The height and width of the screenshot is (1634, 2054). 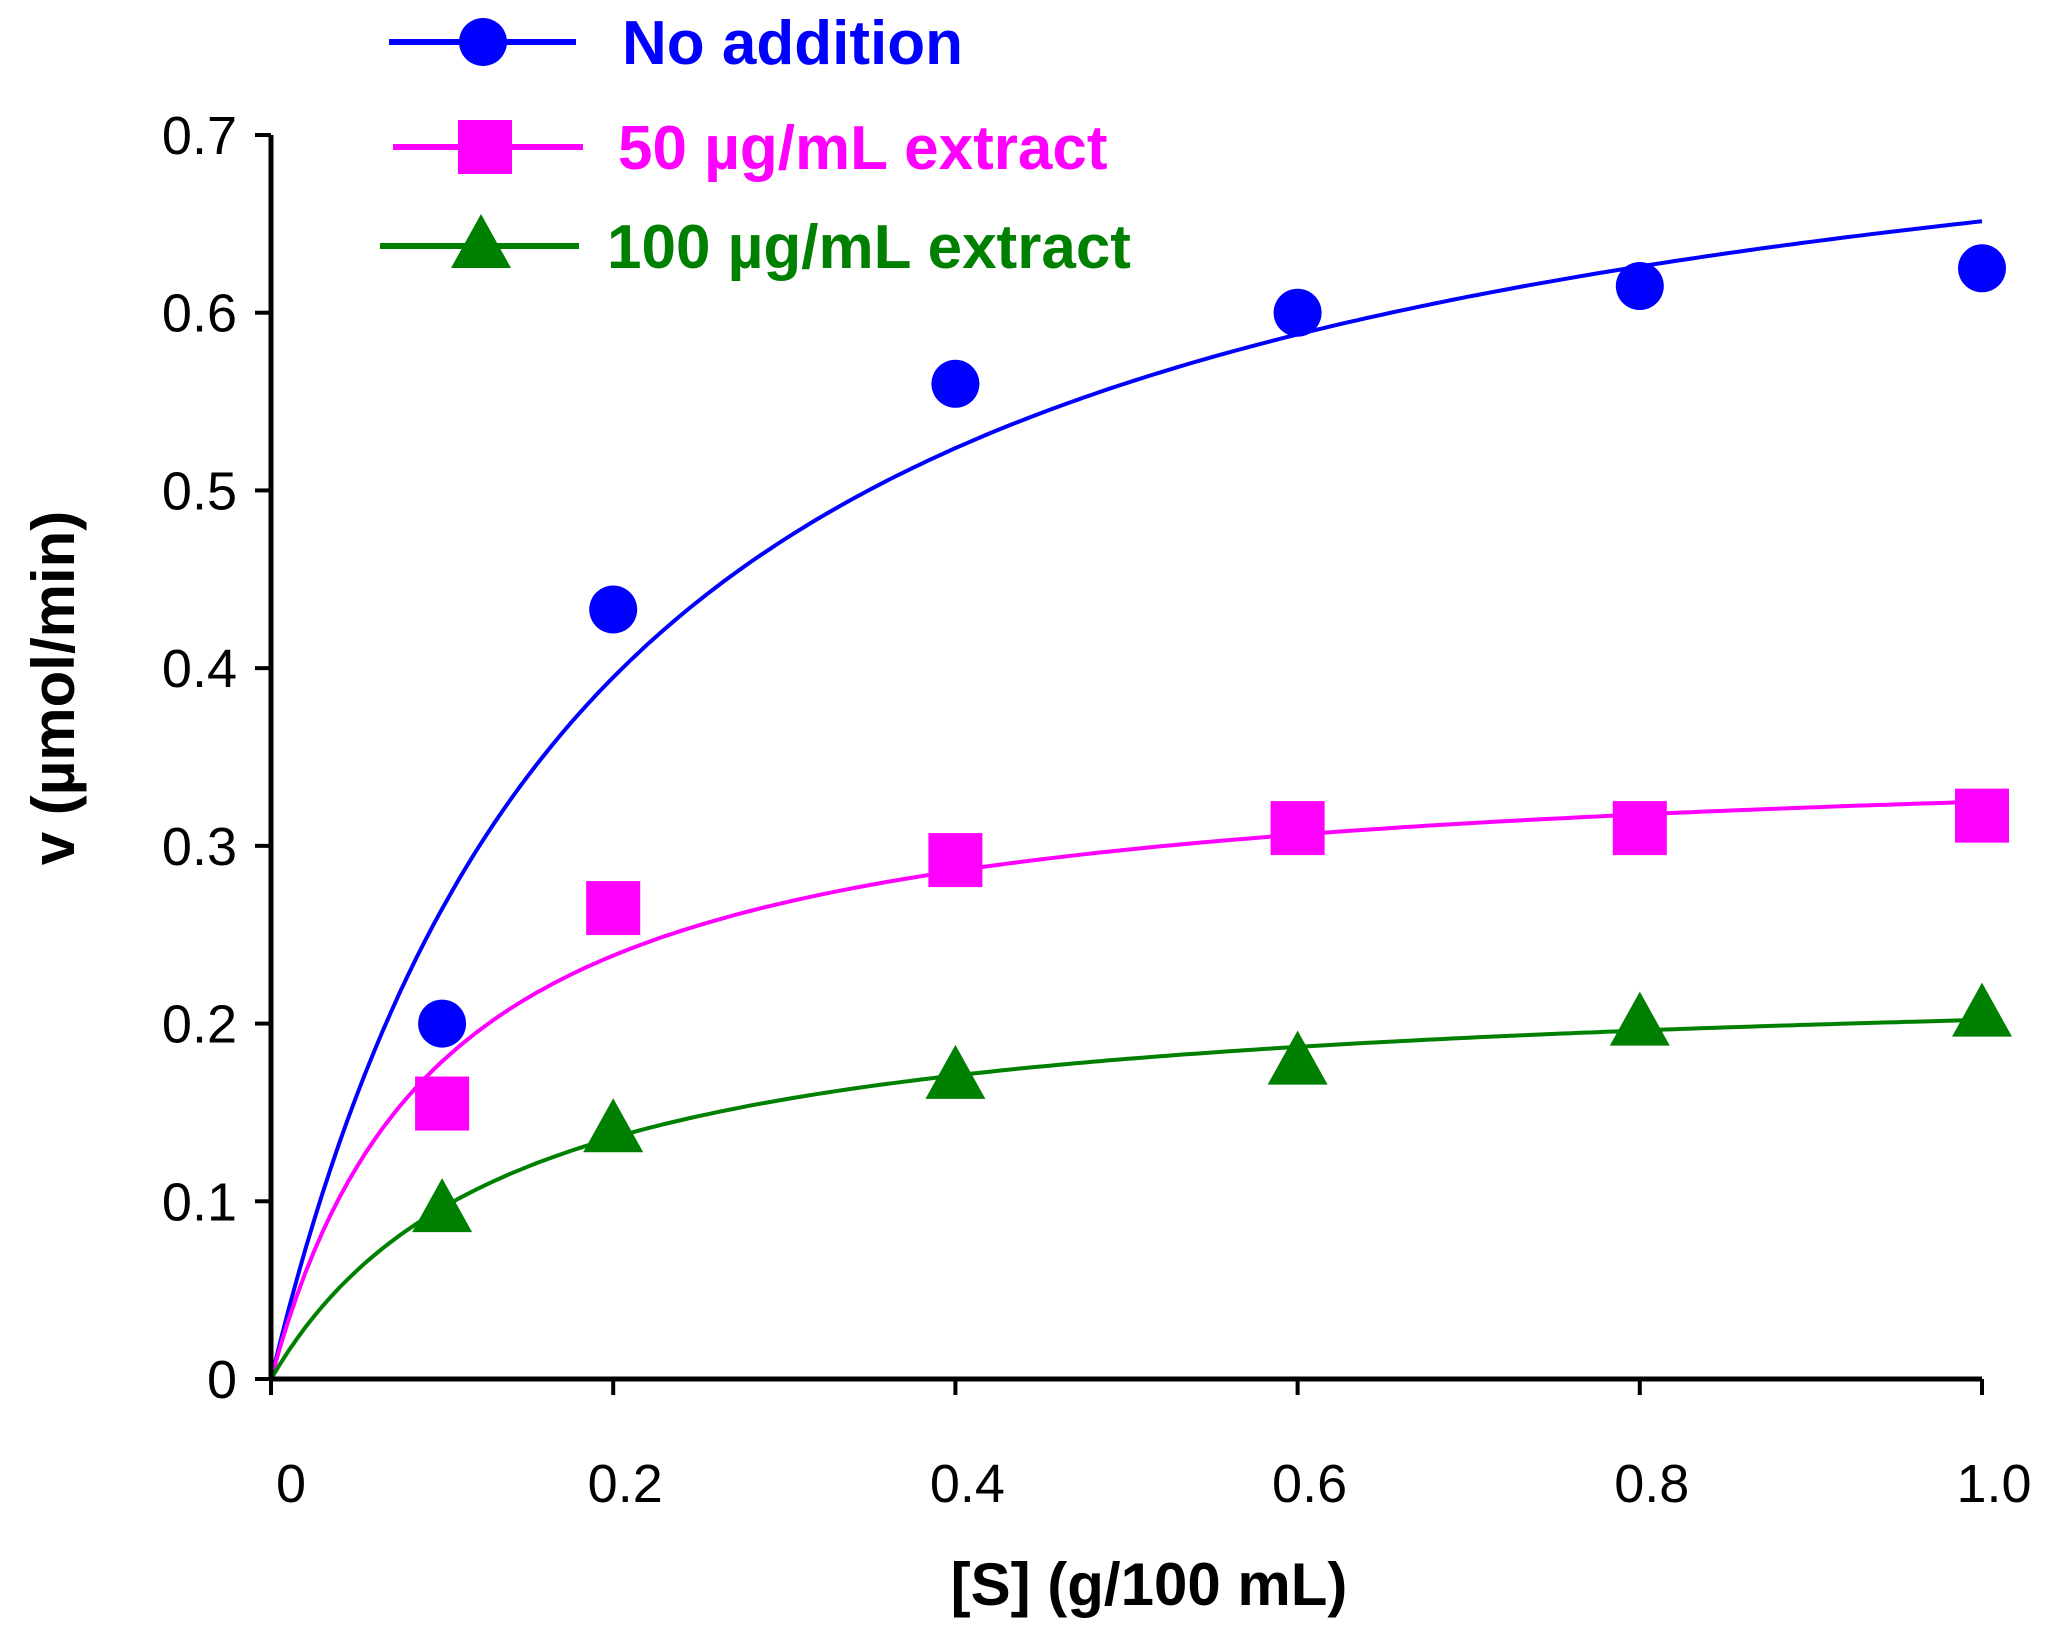 What do you see at coordinates (53, 688) in the screenshot?
I see `y-axis-label: v (µmol/min)` at bounding box center [53, 688].